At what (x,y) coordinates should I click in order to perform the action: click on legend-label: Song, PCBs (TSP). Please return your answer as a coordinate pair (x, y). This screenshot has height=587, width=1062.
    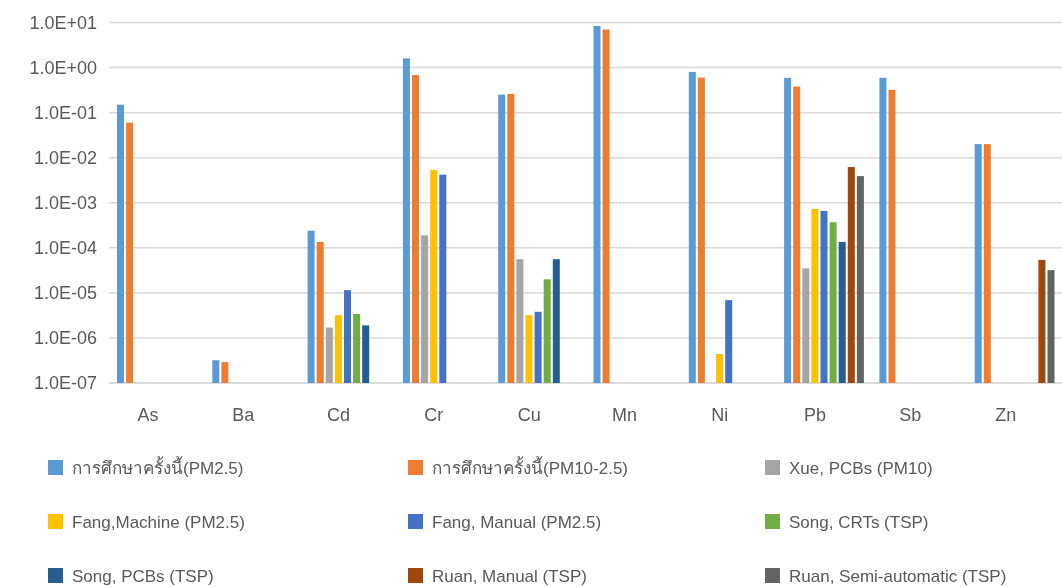
    Looking at the image, I should click on (143, 576).